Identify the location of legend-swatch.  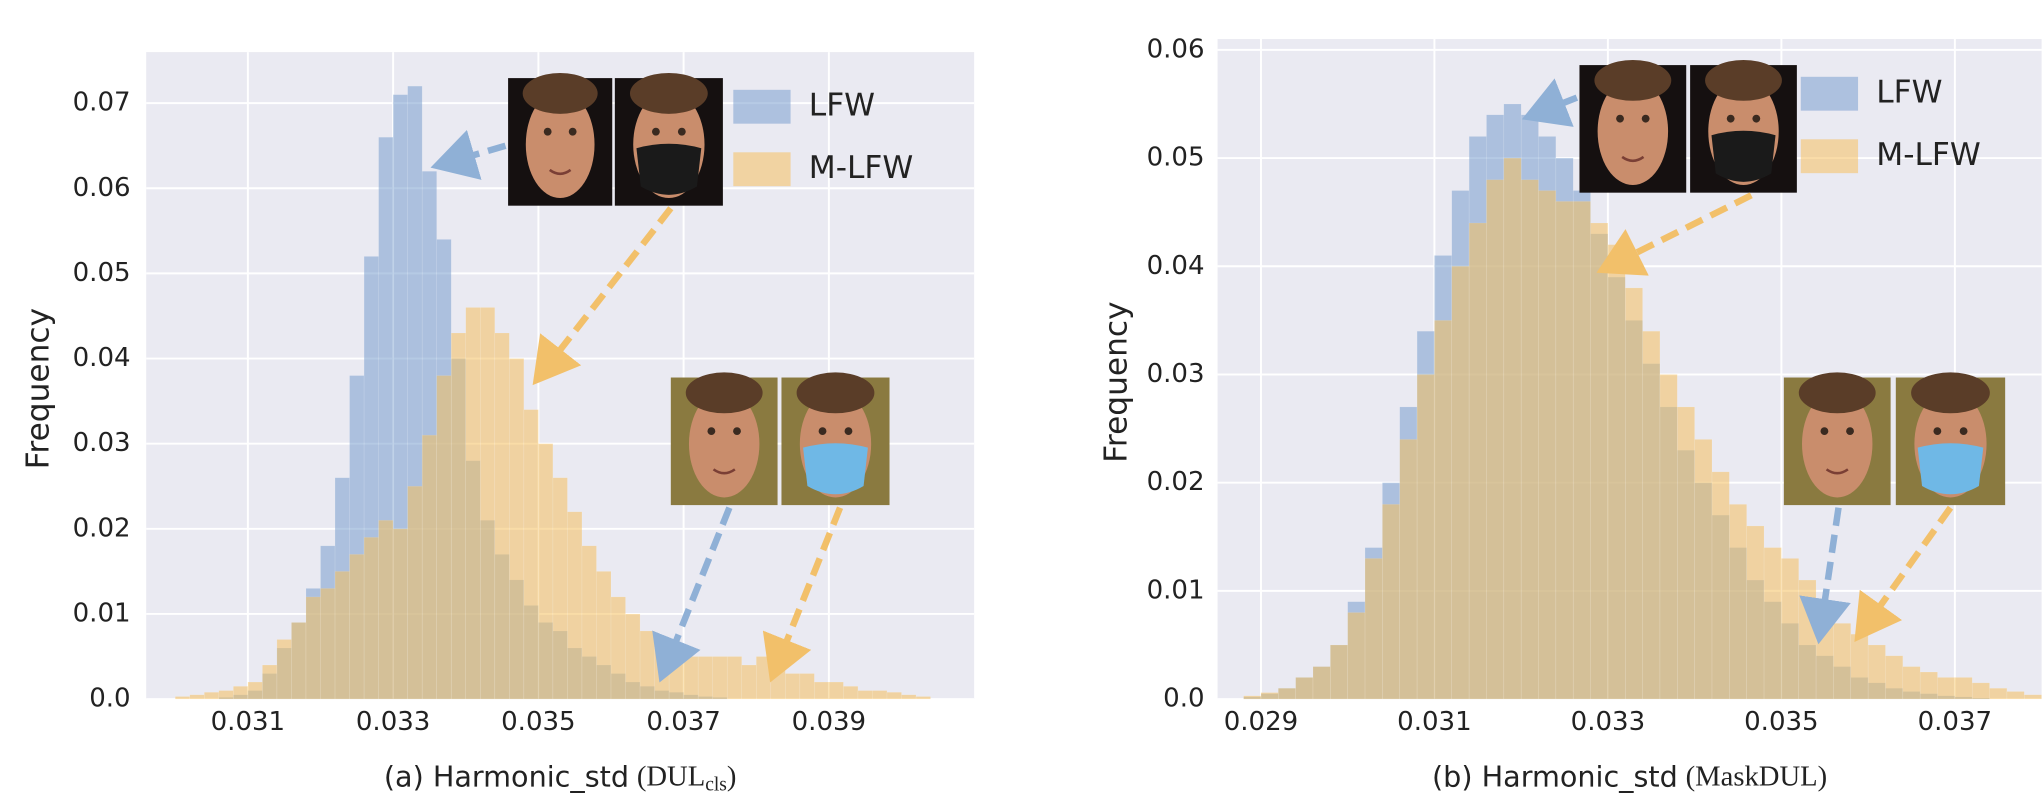
(762, 106).